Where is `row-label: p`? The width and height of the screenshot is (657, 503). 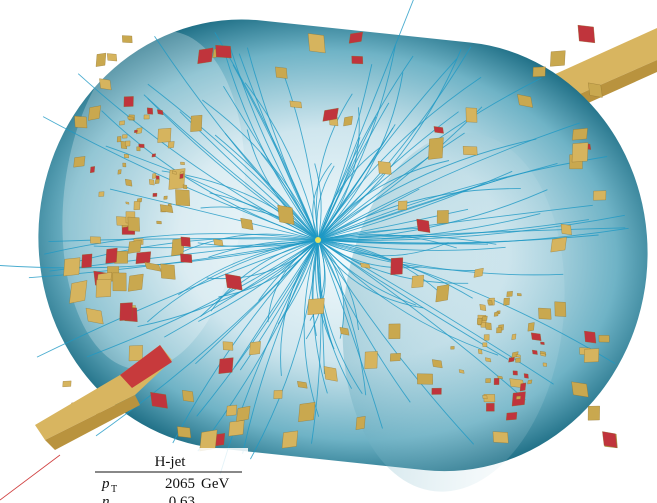 row-label: p is located at coordinates (105, 484).